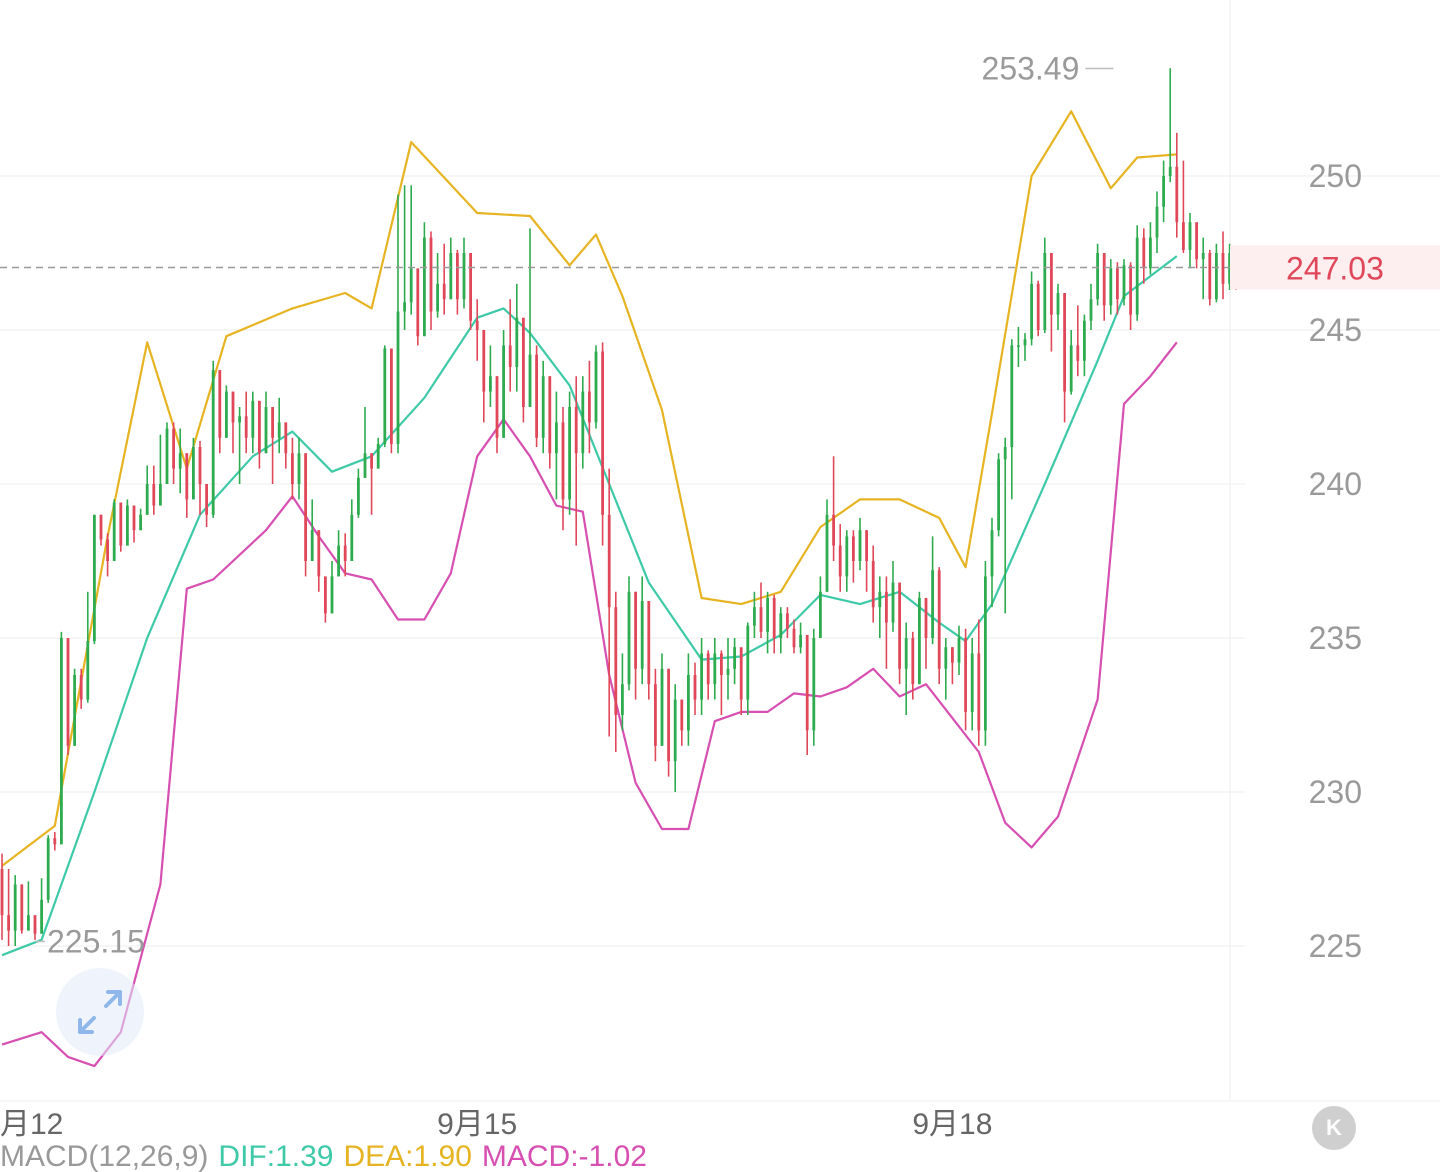  What do you see at coordinates (100, 1012) in the screenshot?
I see `expand-chart-button` at bounding box center [100, 1012].